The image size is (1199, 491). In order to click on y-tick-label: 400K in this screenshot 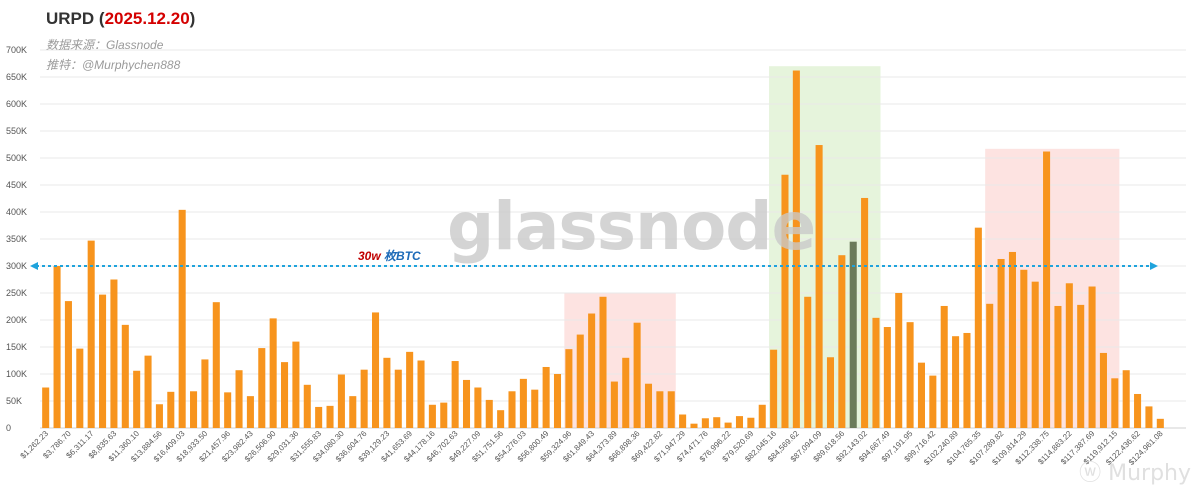, I will do `click(16, 212)`.